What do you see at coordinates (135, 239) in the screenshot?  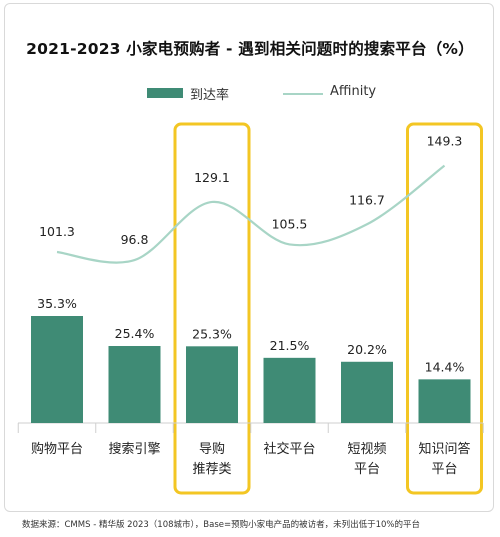 I see `affinity-value-label: 96.8` at bounding box center [135, 239].